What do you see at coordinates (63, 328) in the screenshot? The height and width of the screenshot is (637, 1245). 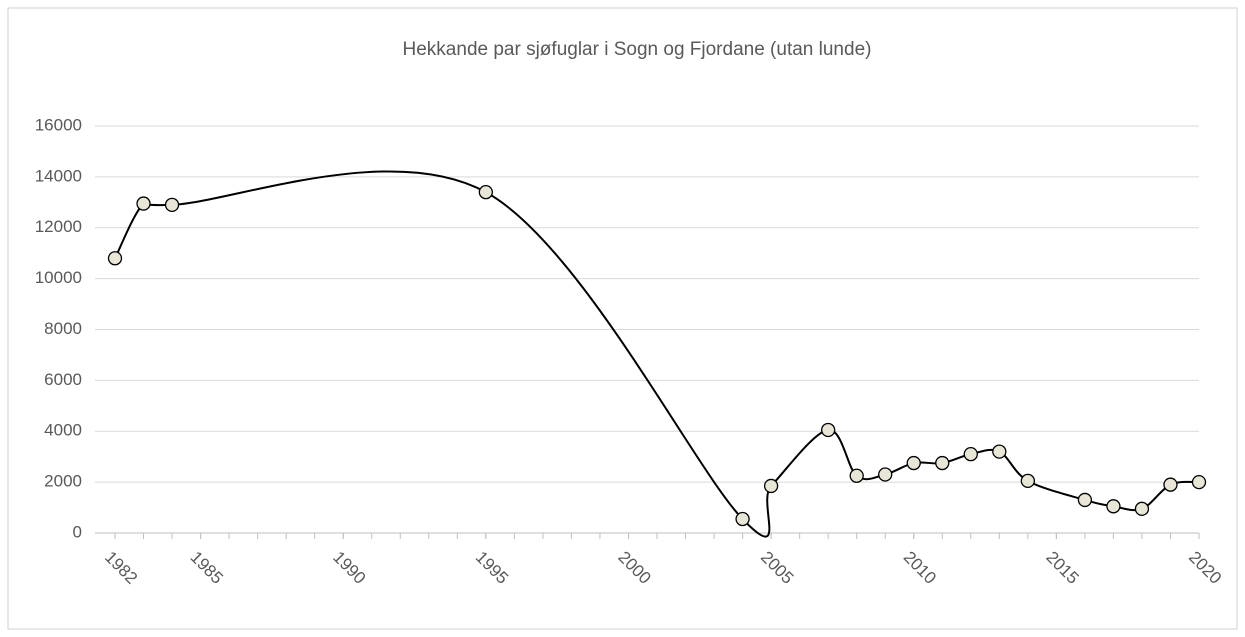 I see `y-tick-label: 8000` at bounding box center [63, 328].